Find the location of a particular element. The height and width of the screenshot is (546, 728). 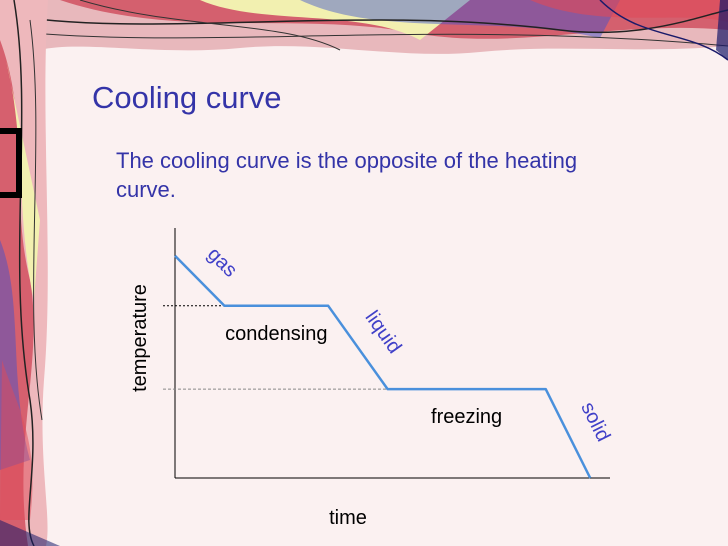

phase-label-solid: solid is located at coordinates (595, 422).